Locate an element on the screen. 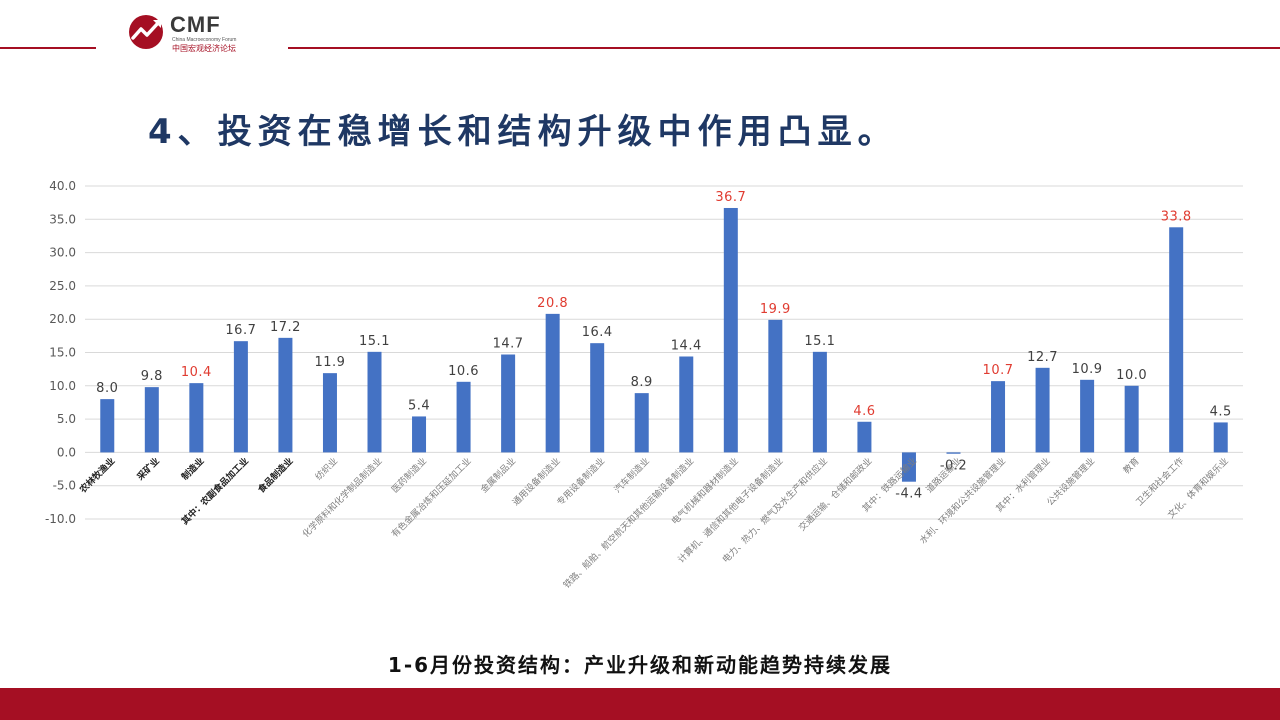 The width and height of the screenshot is (1280, 720). y-tick-label: 35.0 is located at coordinates (62, 219).